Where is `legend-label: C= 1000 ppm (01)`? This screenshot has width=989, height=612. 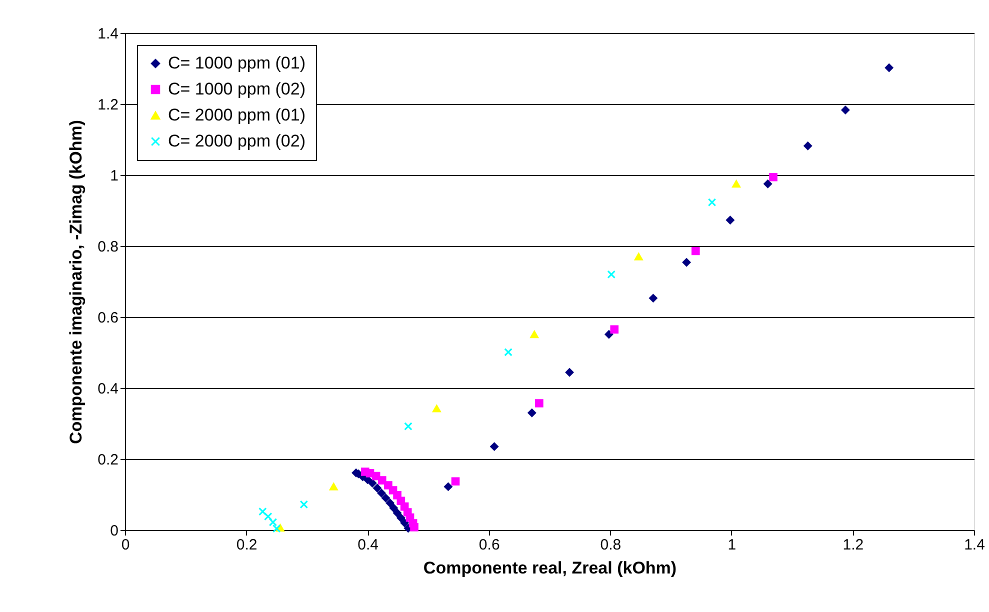 legend-label: C= 1000 ppm (01) is located at coordinates (237, 63).